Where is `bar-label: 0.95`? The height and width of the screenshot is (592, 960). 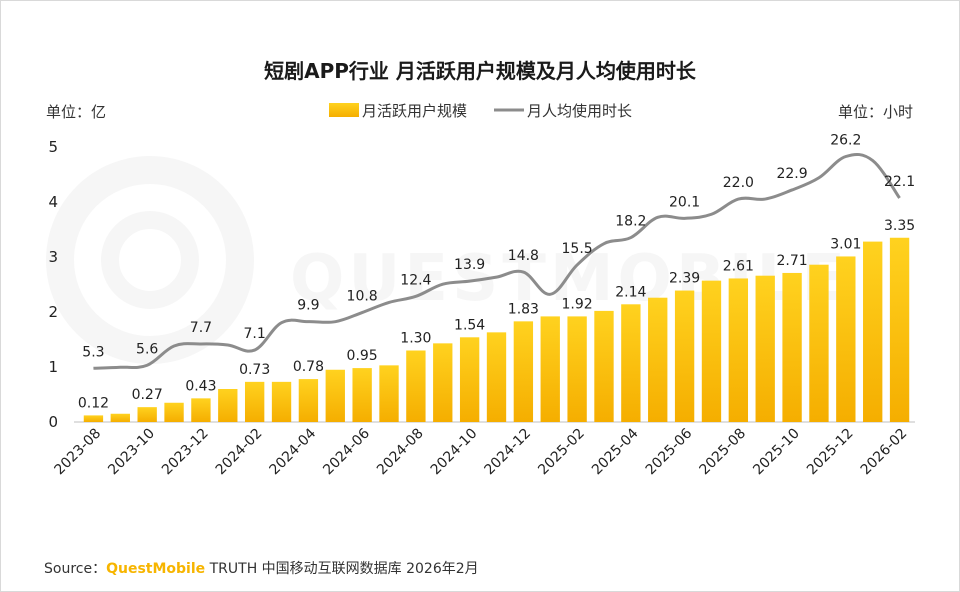
bar-label: 0.95 is located at coordinates (362, 356).